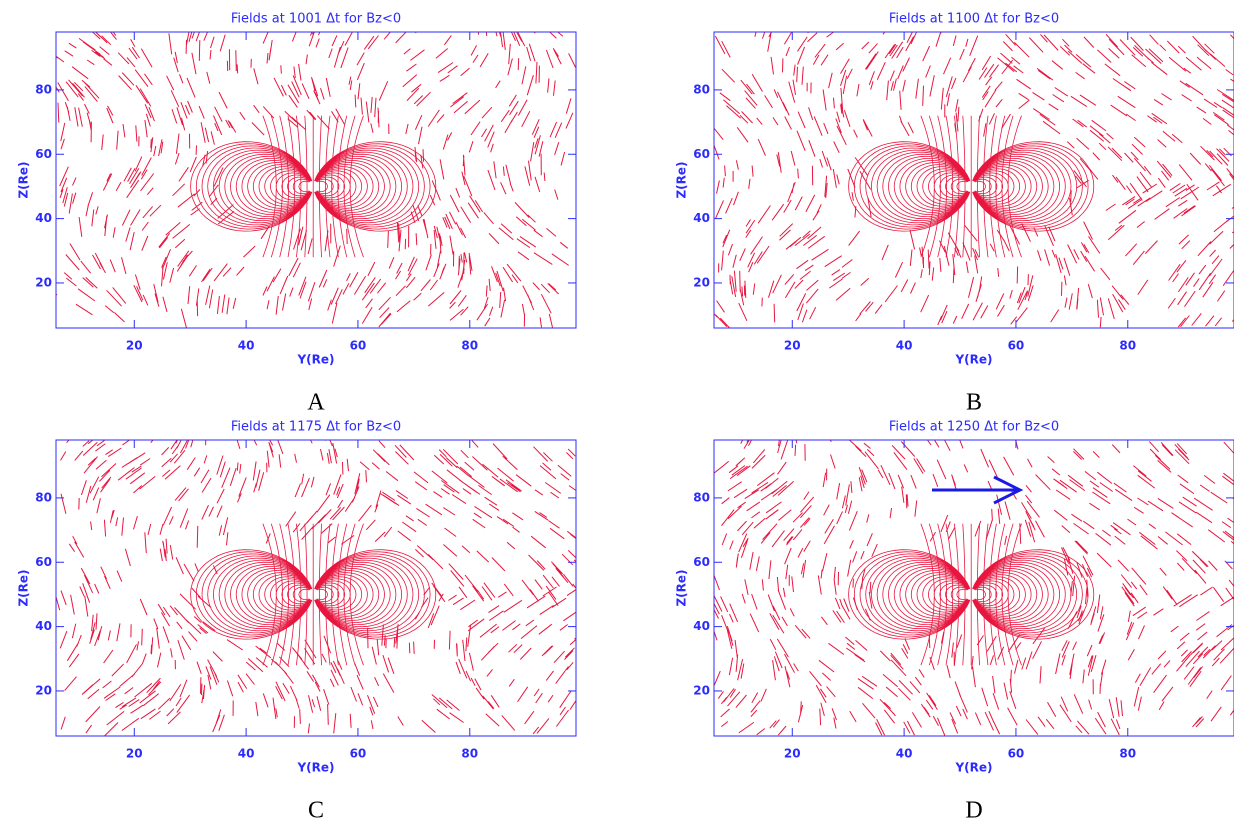 Image resolution: width=1234 pixels, height=833 pixels. I want to click on panel-label: D, so click(973, 811).